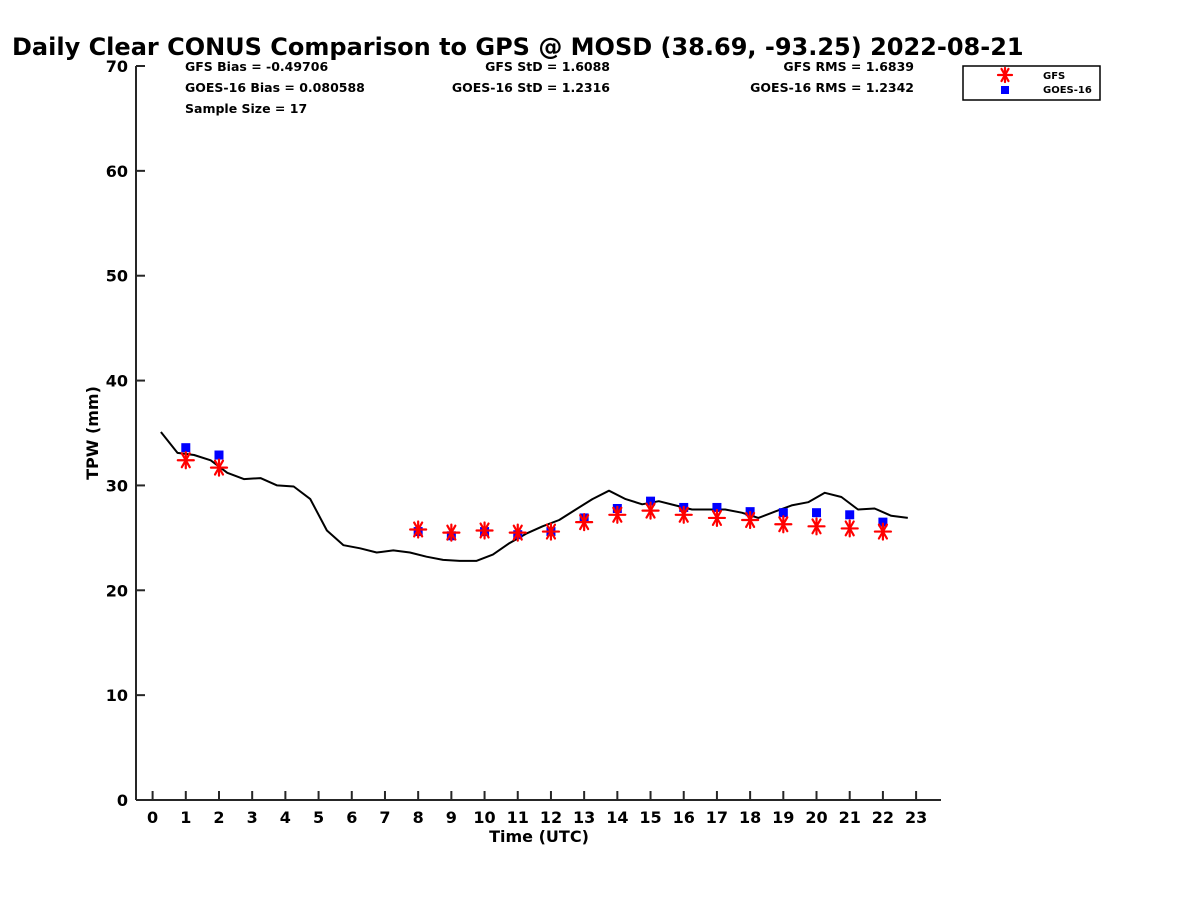  What do you see at coordinates (318, 817) in the screenshot?
I see `x-tick-label: 5` at bounding box center [318, 817].